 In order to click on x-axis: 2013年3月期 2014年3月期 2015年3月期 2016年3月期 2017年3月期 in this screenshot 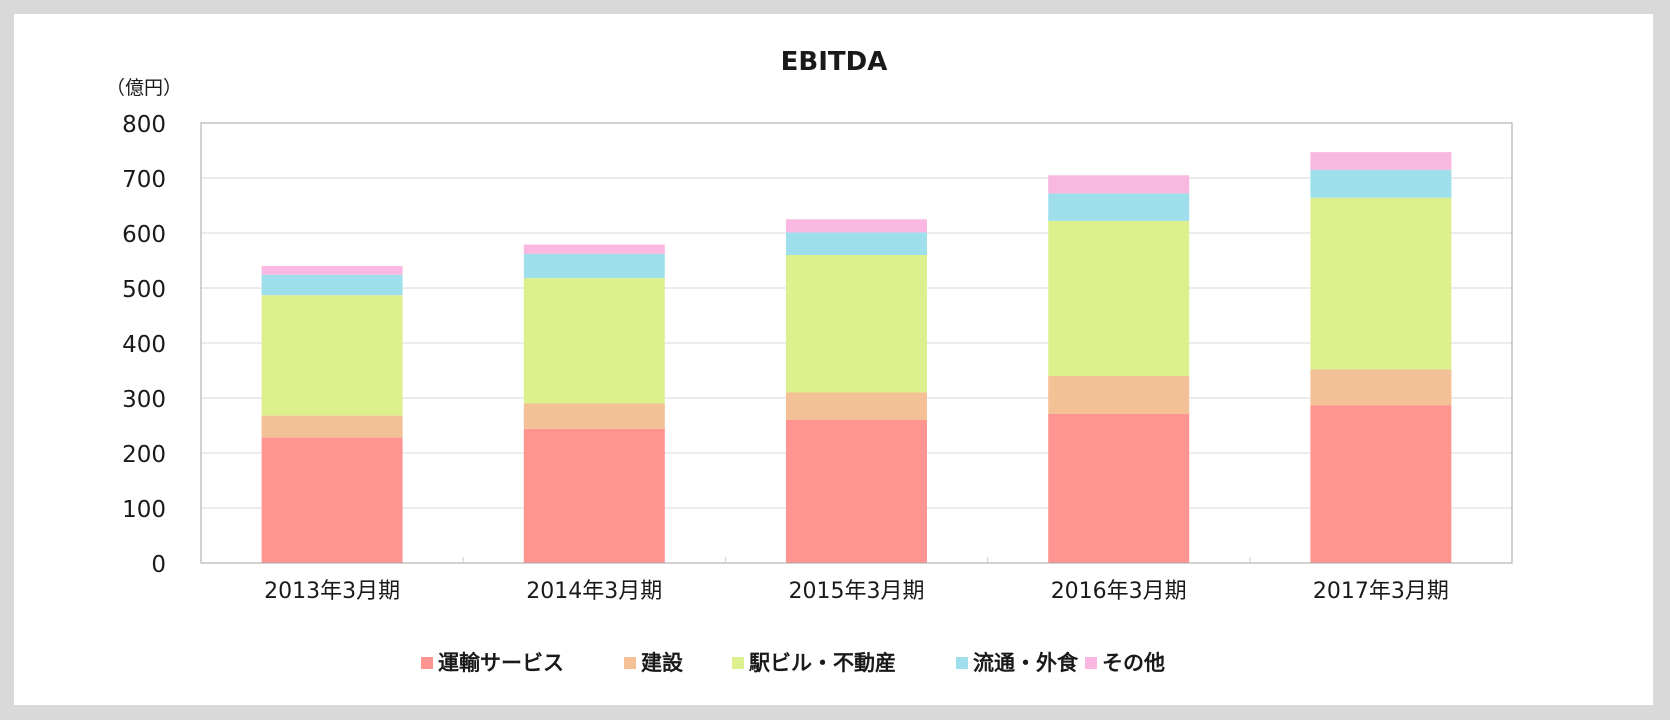, I will do `click(856, 580)`.